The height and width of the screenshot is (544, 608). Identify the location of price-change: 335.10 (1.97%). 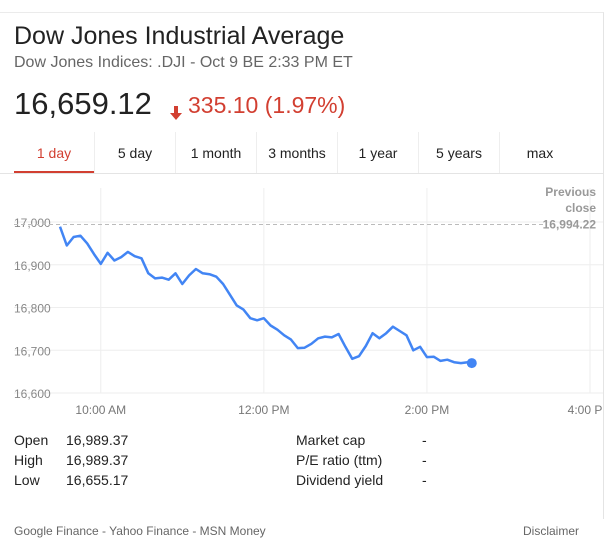
(258, 106).